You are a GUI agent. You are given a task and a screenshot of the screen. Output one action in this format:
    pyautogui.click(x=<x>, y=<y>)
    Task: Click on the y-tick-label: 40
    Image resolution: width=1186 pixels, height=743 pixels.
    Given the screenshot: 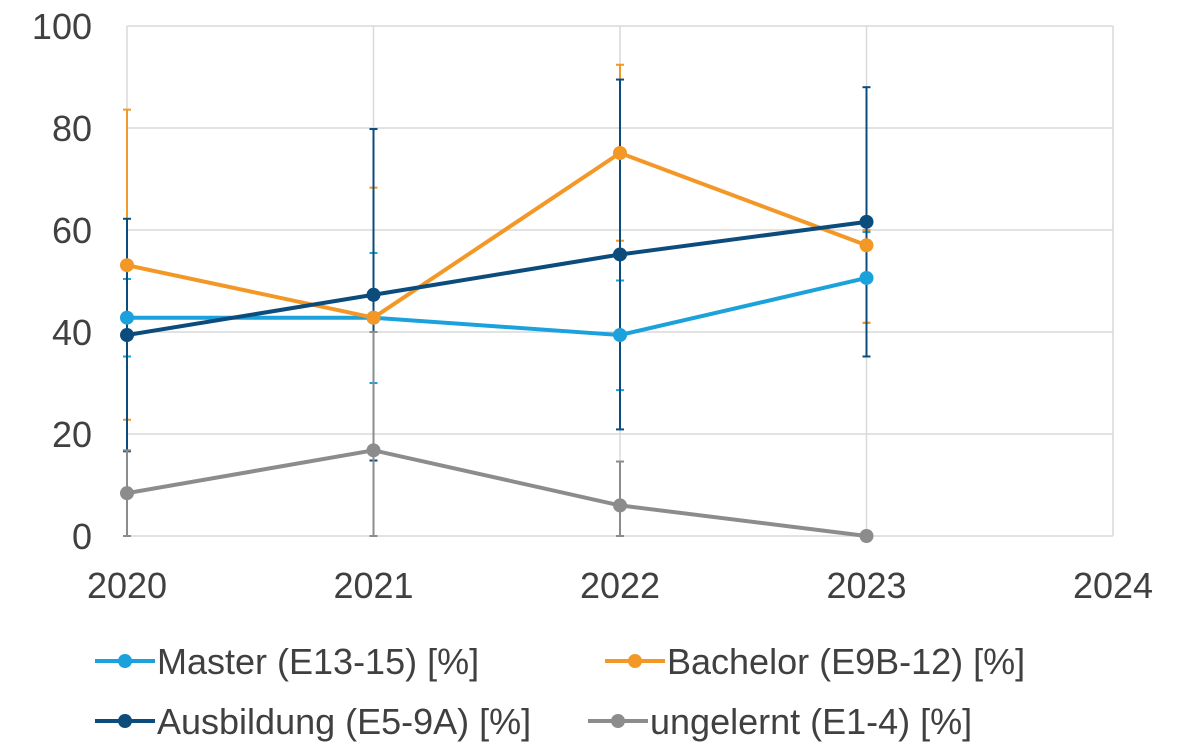 What is the action you would take?
    pyautogui.click(x=72, y=332)
    